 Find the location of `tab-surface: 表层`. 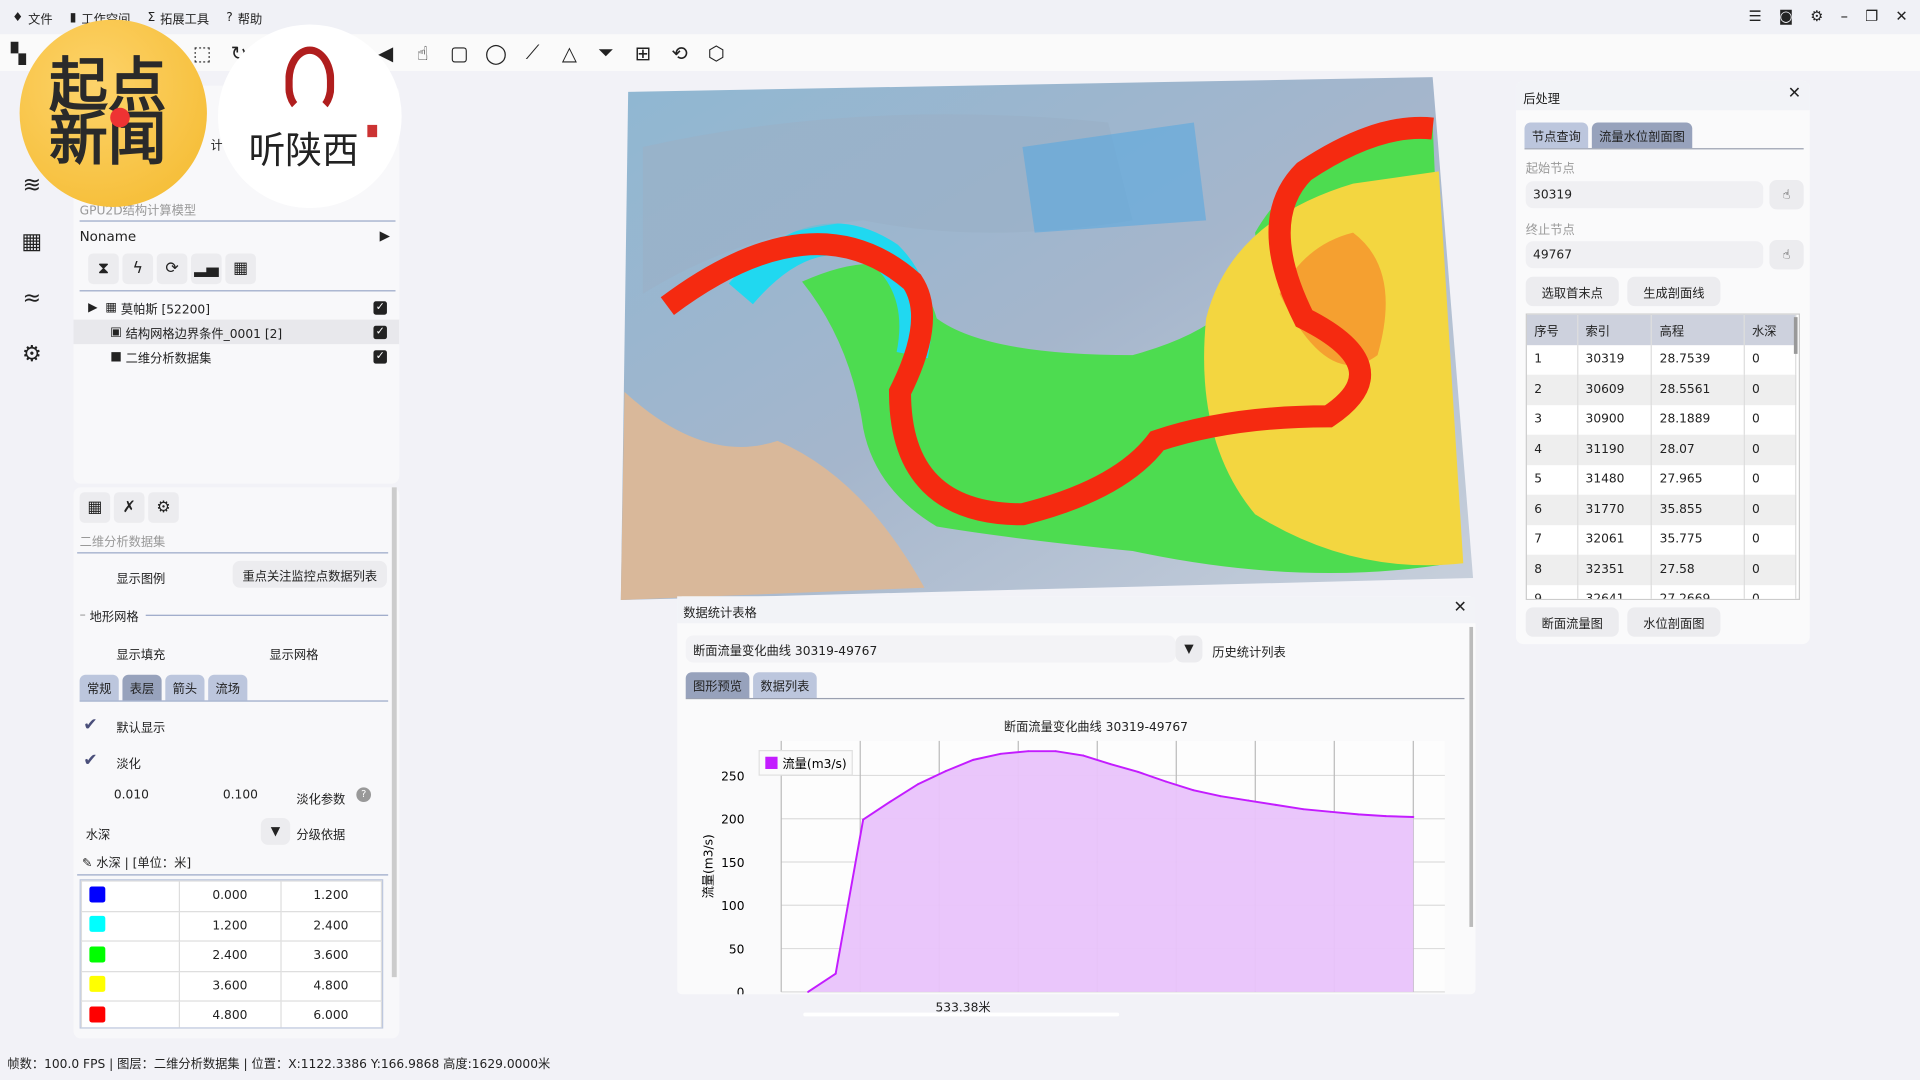

tab-surface: 表层 is located at coordinates (142, 687).